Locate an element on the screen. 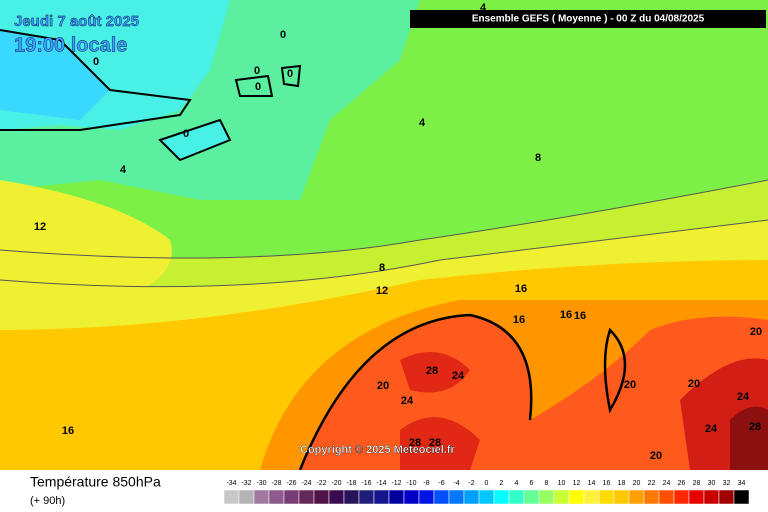 Image resolution: width=768 pixels, height=512 pixels. legend-label: -4 is located at coordinates (456, 483).